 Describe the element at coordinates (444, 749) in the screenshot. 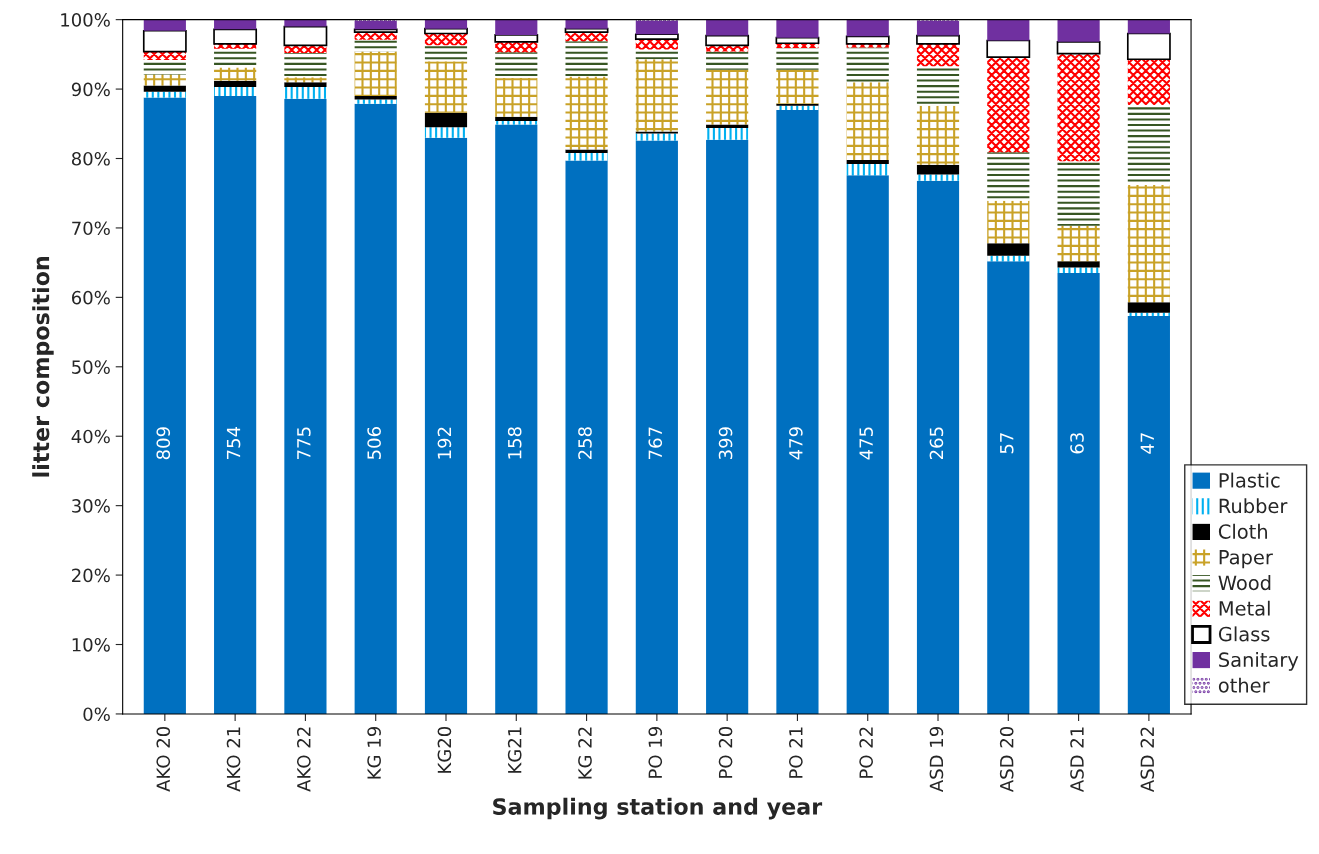

I see `x-tick-label: KG20` at that location.